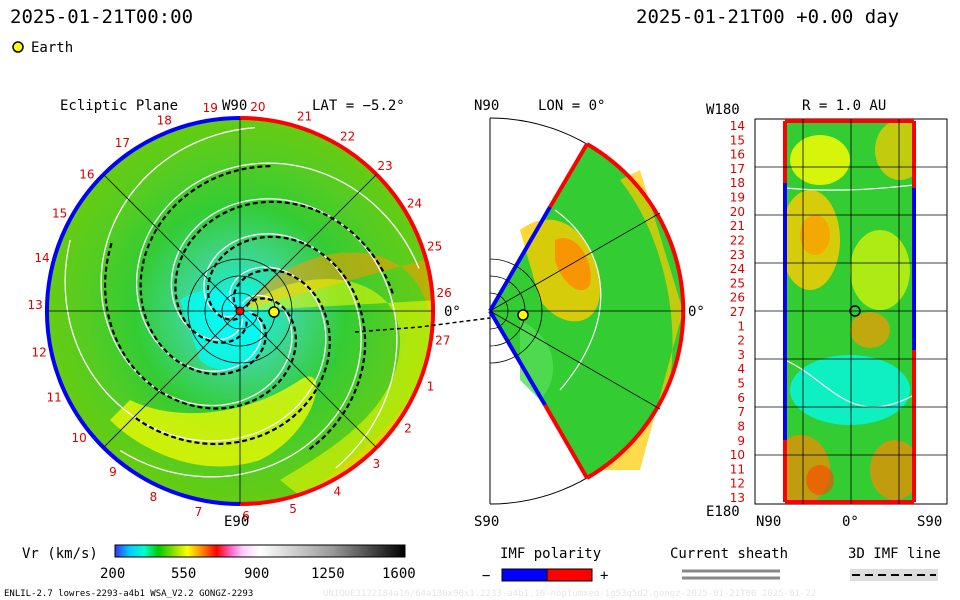  What do you see at coordinates (737, 255) in the screenshot?
I see `synoptic-row-label: 23` at bounding box center [737, 255].